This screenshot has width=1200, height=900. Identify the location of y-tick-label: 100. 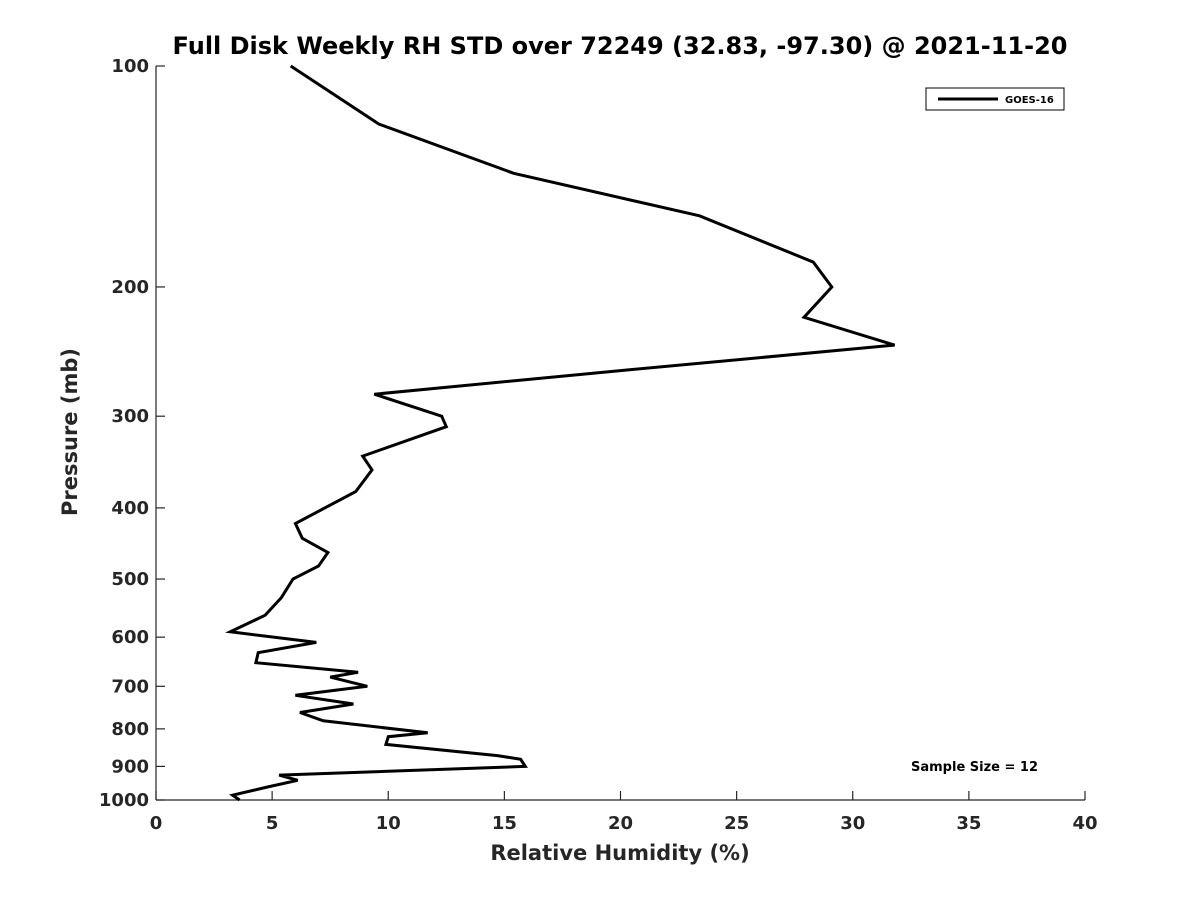
(130, 66).